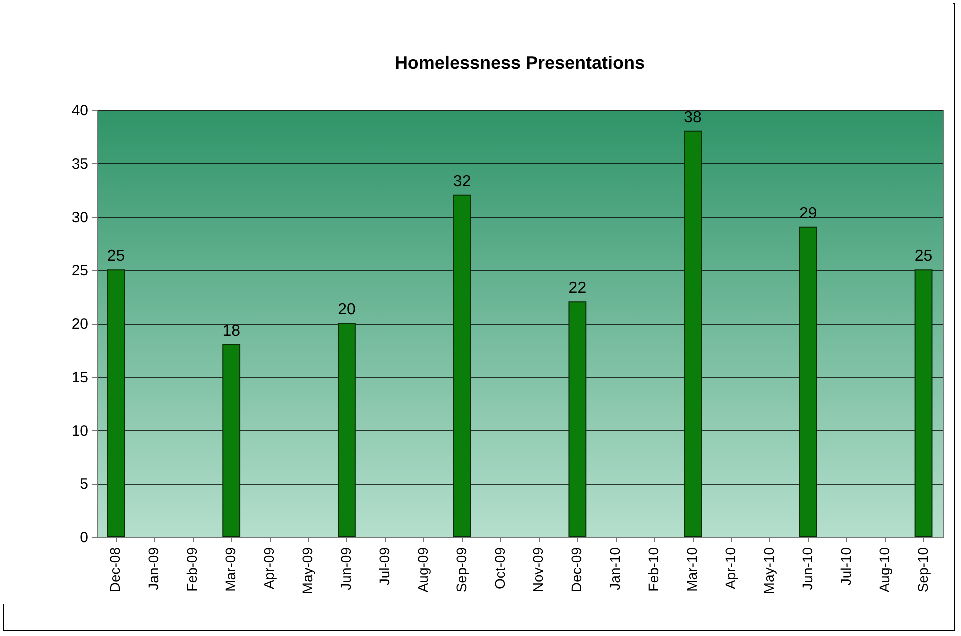 This screenshot has height=636, width=961. Describe the element at coordinates (230, 569) in the screenshot. I see `x-tick-label: Mar-09` at that location.